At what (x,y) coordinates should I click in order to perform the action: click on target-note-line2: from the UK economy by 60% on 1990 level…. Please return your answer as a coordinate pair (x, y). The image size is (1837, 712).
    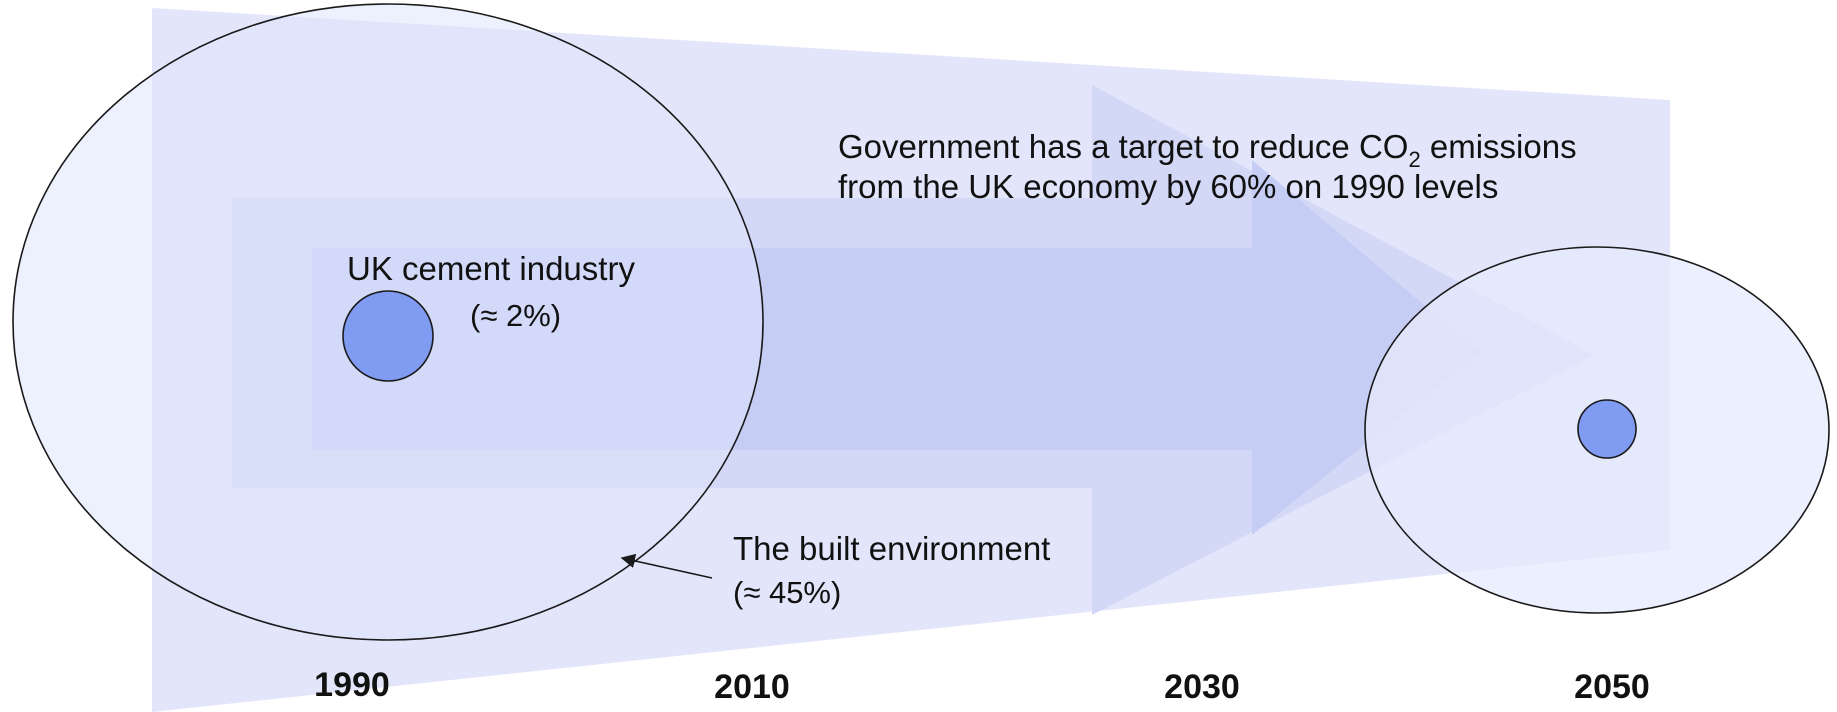
    Looking at the image, I should click on (1168, 186).